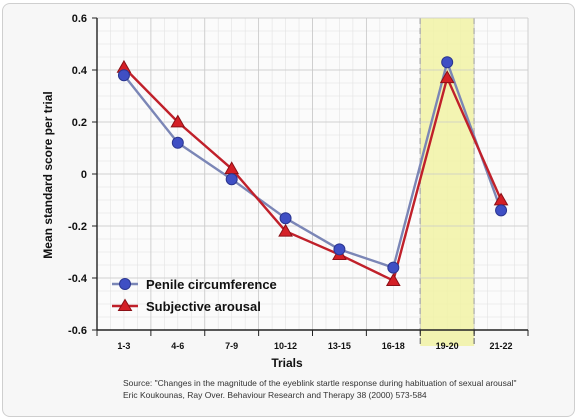  What do you see at coordinates (77, 227) in the screenshot?
I see `y-tick-label: -0.2` at bounding box center [77, 227].